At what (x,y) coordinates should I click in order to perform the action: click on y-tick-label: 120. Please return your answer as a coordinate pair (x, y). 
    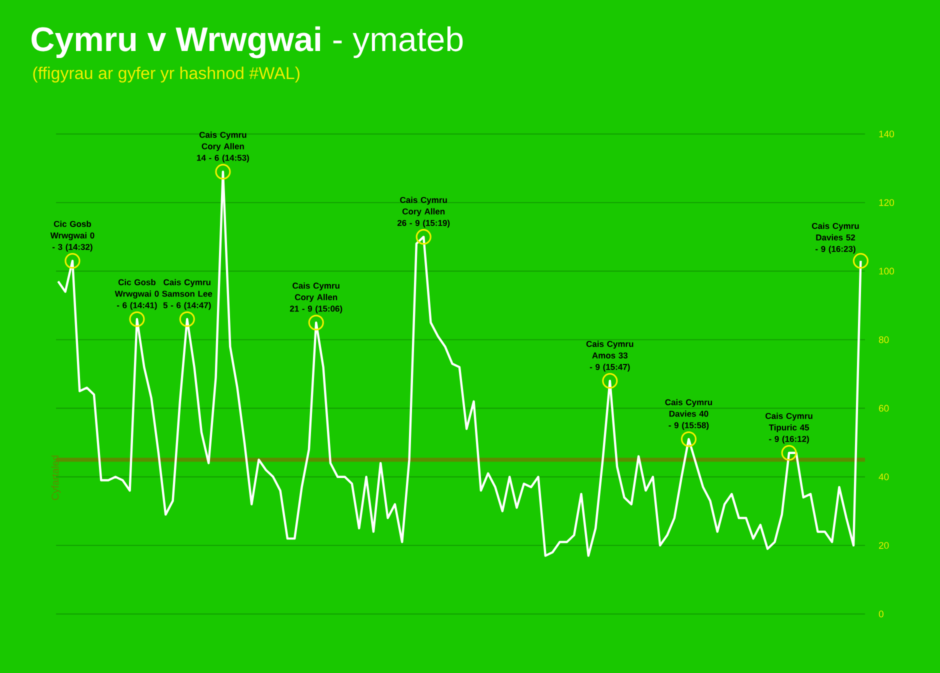
    Looking at the image, I should click on (886, 202).